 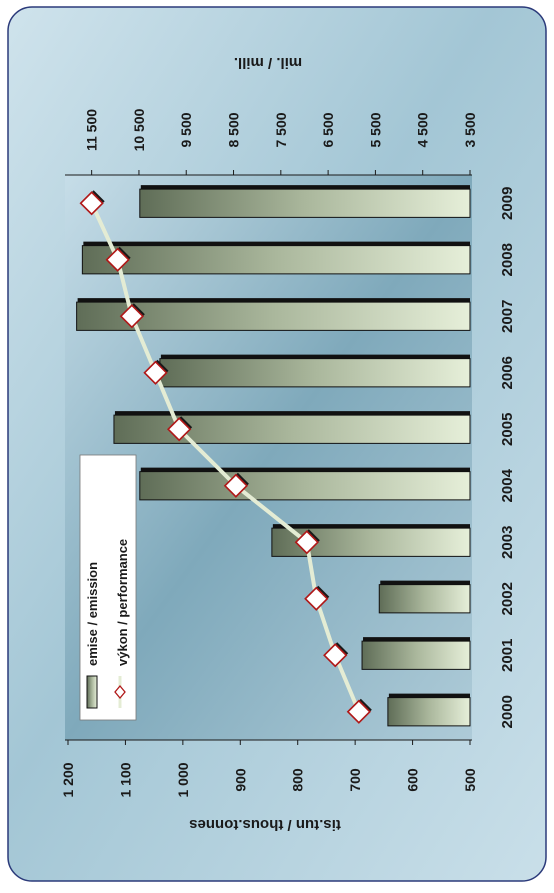 What do you see at coordinates (139, 129) in the screenshot?
I see `right-tick-label: 10 500` at bounding box center [139, 129].